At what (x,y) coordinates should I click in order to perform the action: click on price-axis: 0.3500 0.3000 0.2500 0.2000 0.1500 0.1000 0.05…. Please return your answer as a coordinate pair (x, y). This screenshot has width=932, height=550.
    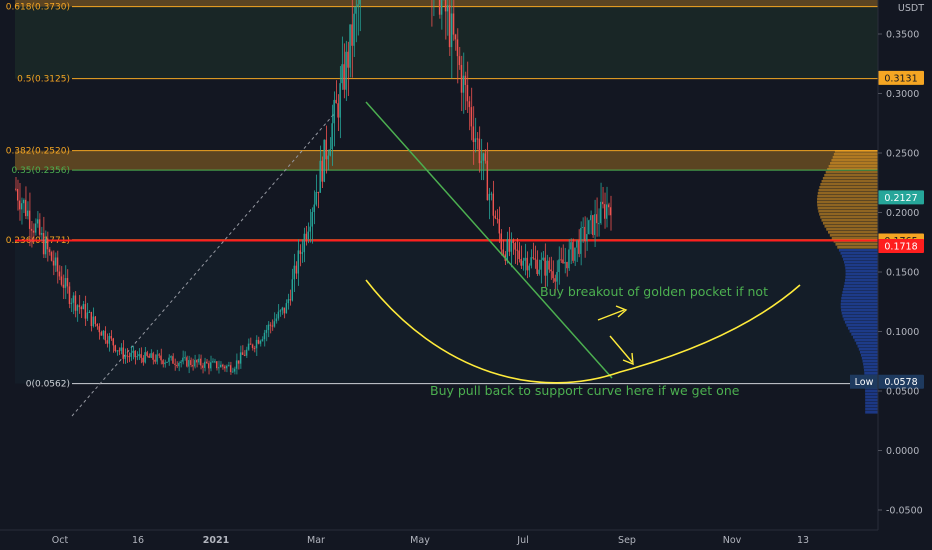
    Looking at the image, I should click on (900, 265).